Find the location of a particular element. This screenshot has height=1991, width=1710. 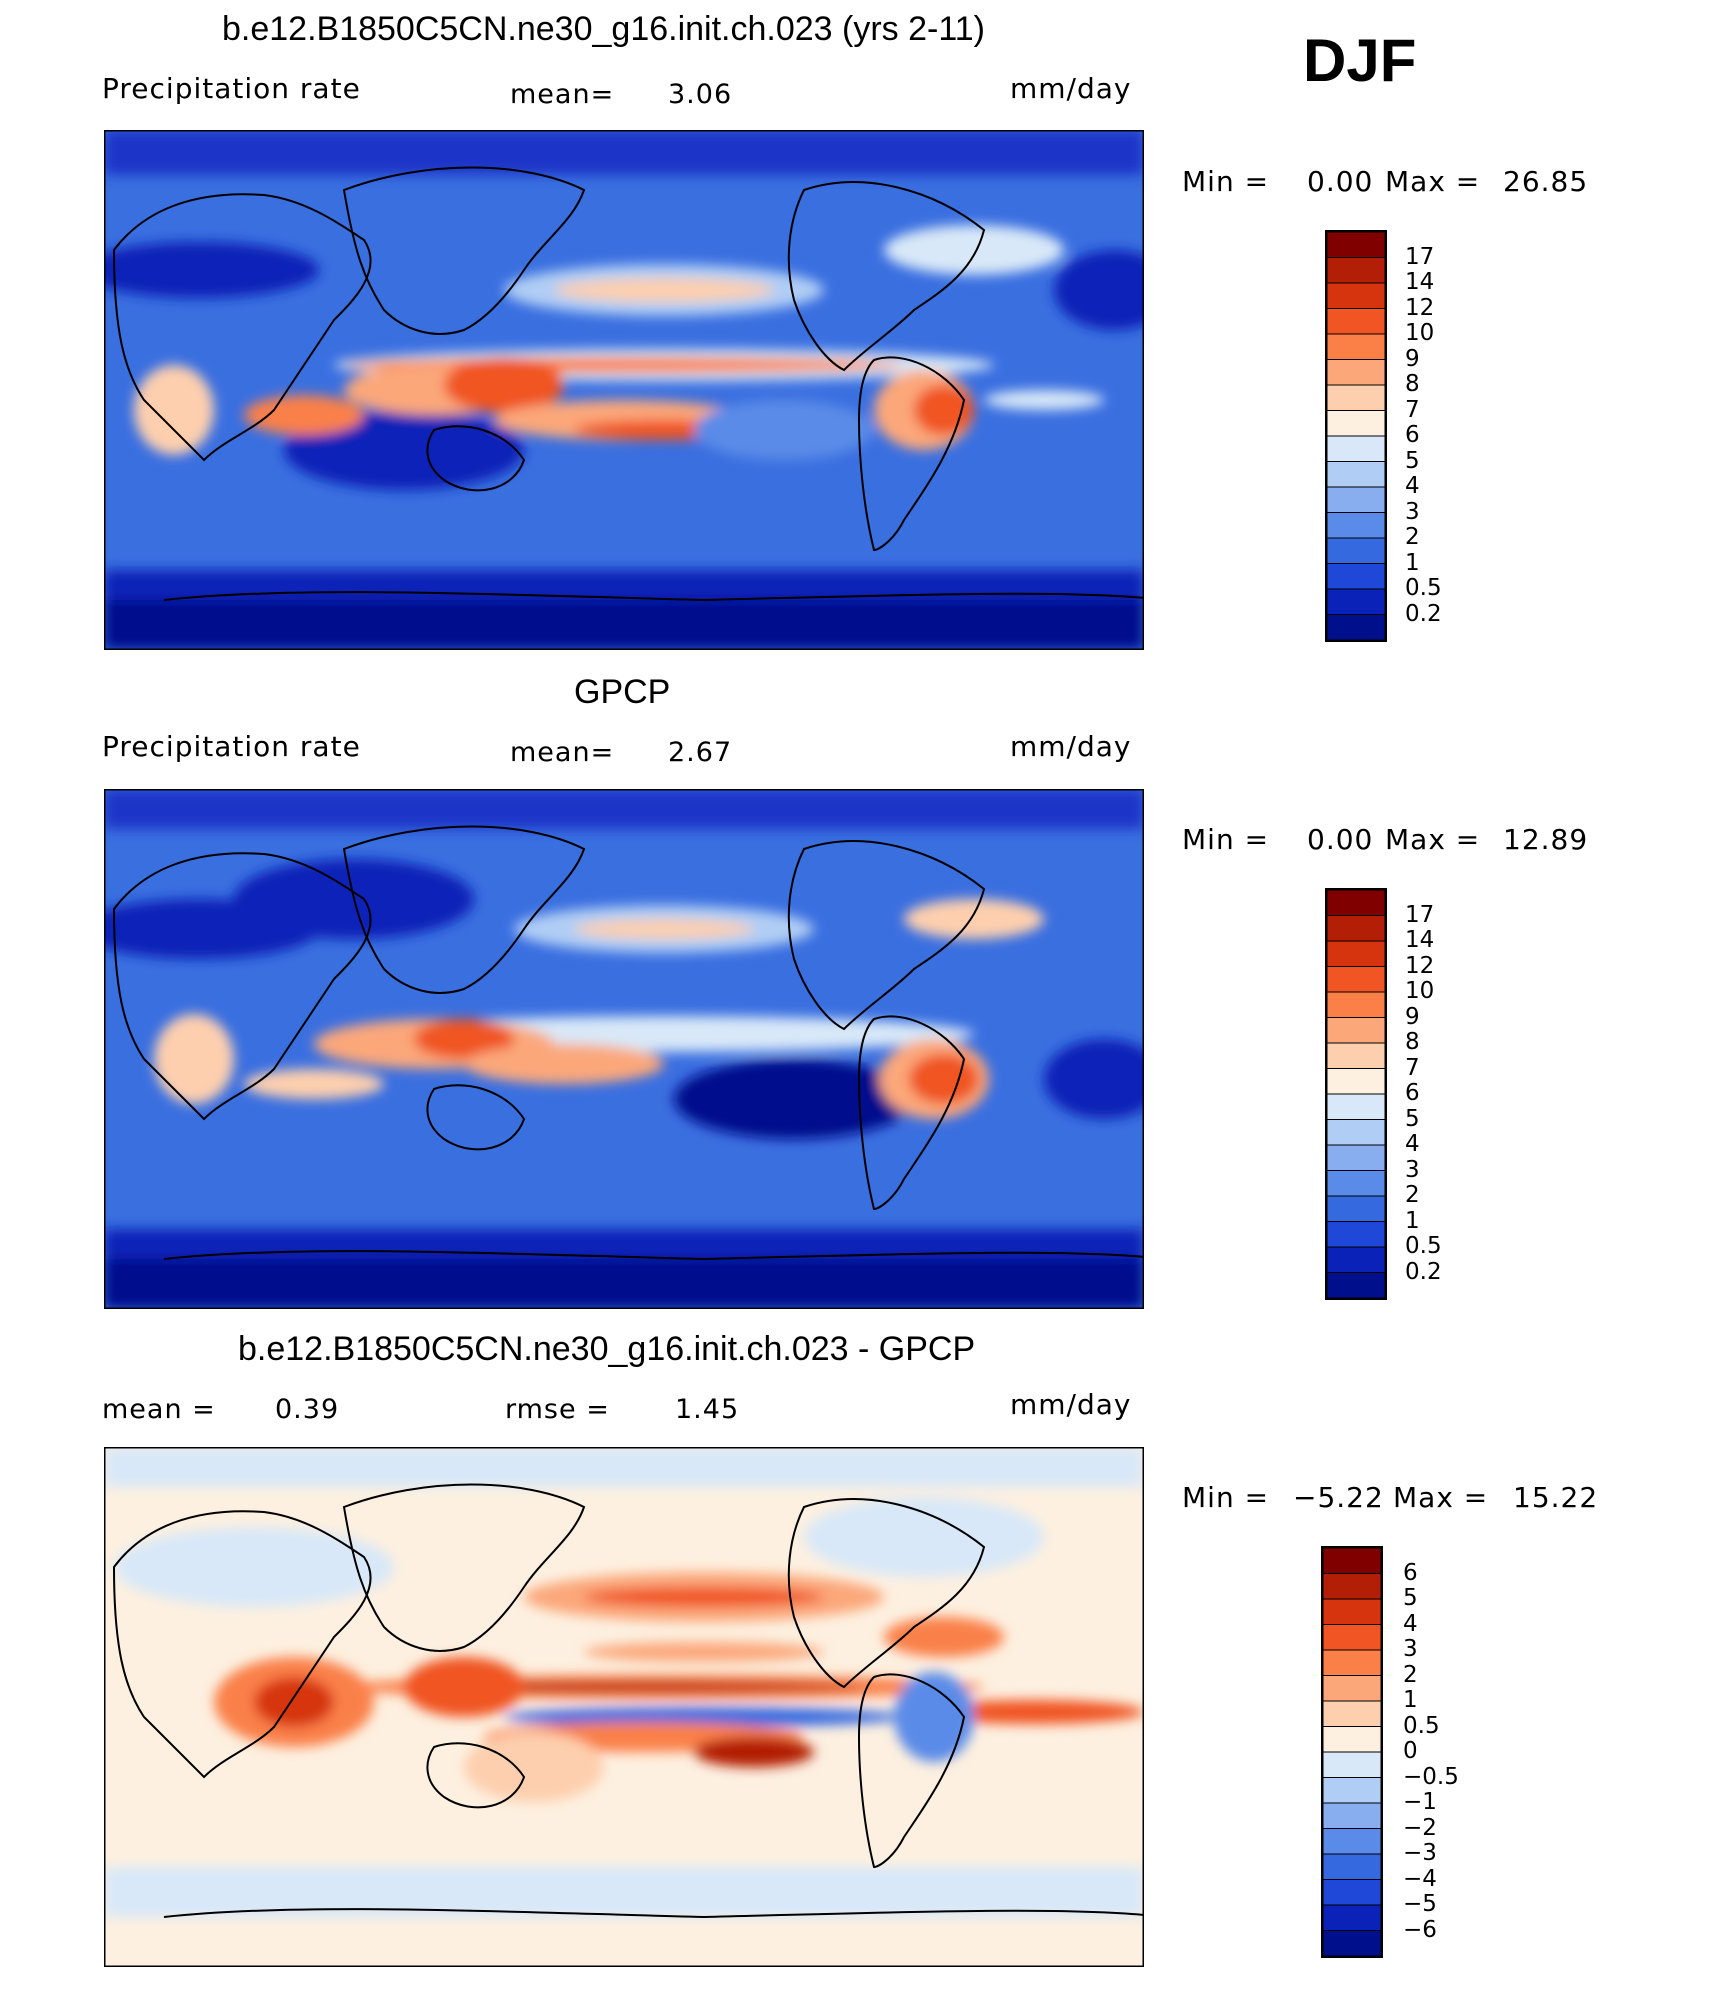

max-value-obs: 12.89 is located at coordinates (1546, 839).